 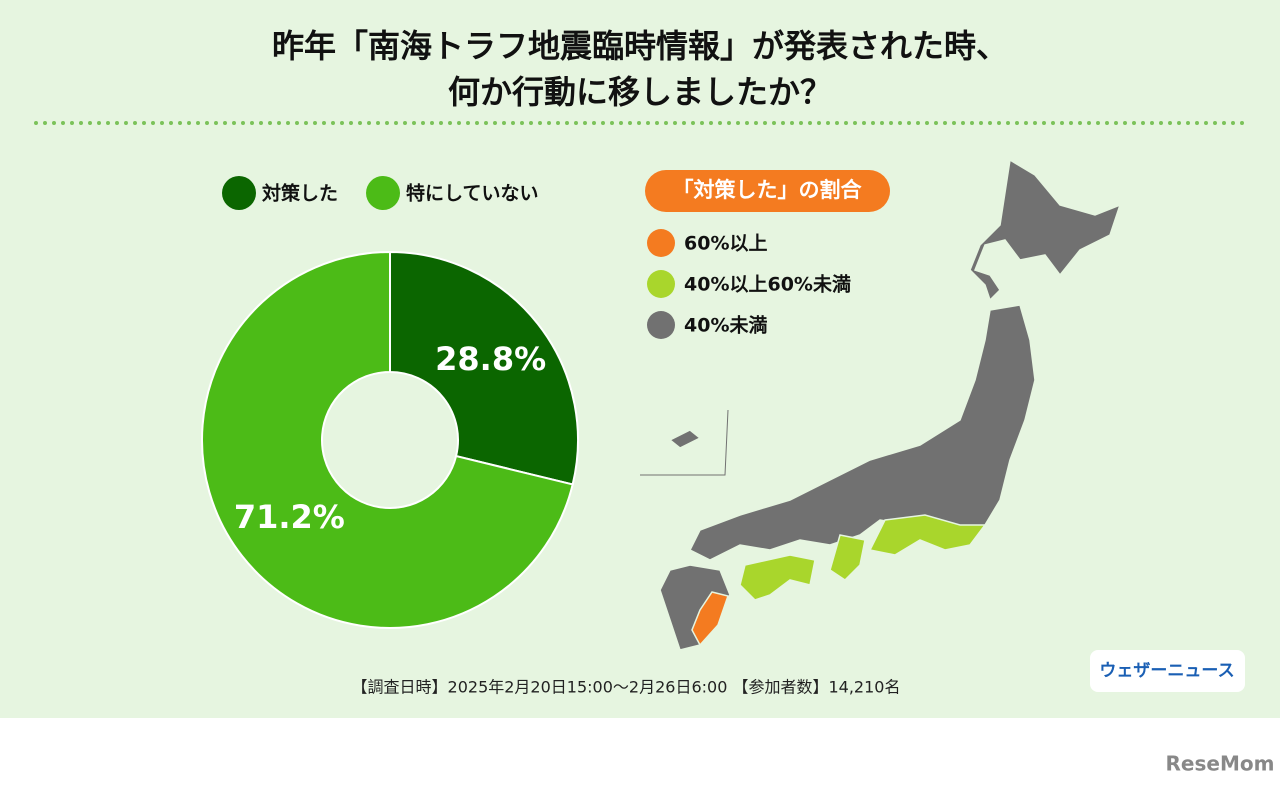 What do you see at coordinates (685, 439) in the screenshot?
I see `islands` at bounding box center [685, 439].